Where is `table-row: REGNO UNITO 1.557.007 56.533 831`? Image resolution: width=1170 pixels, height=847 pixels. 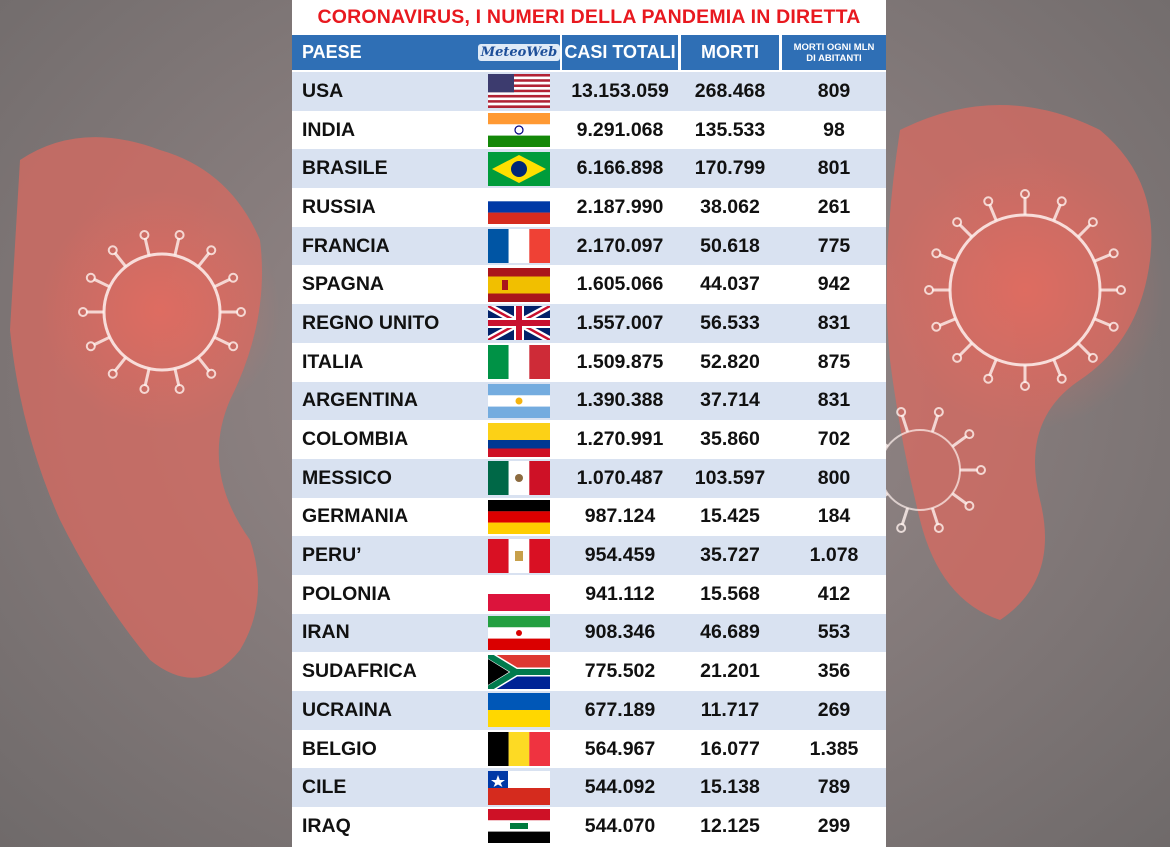
table-row: REGNO UNITO 1.557.007 56.533 831 is located at coordinates (589, 323).